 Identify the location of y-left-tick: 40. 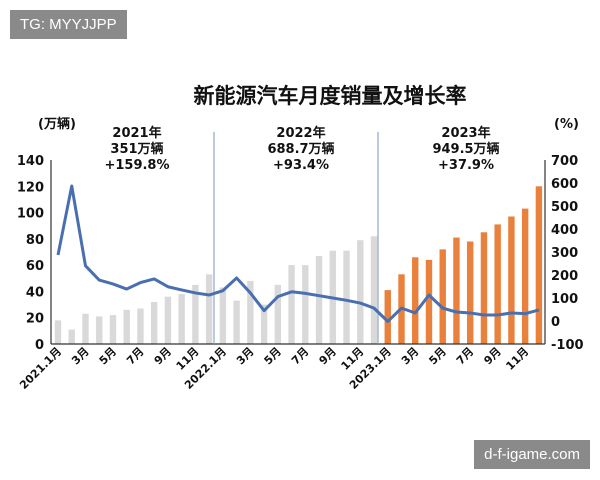
(35, 292).